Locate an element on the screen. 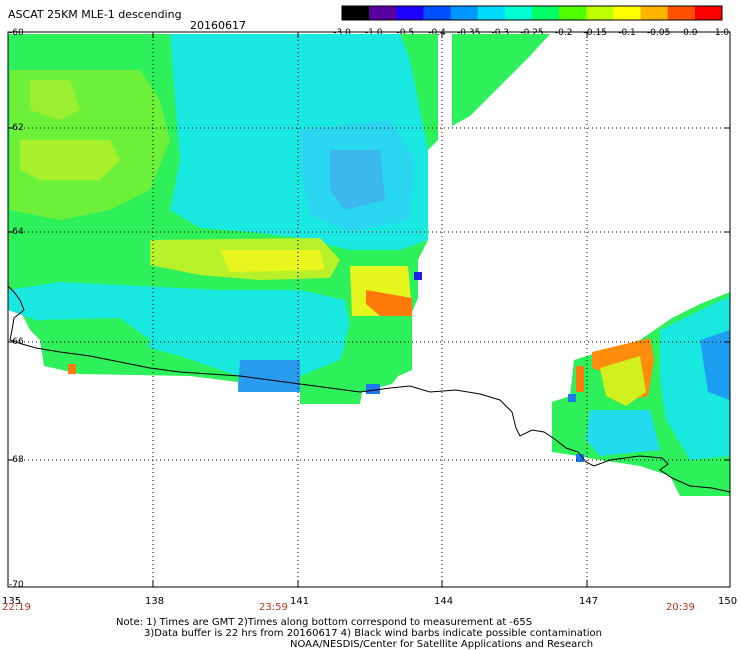 The height and width of the screenshot is (650, 740). colorbar-tick-label: 0.0 is located at coordinates (690, 33).